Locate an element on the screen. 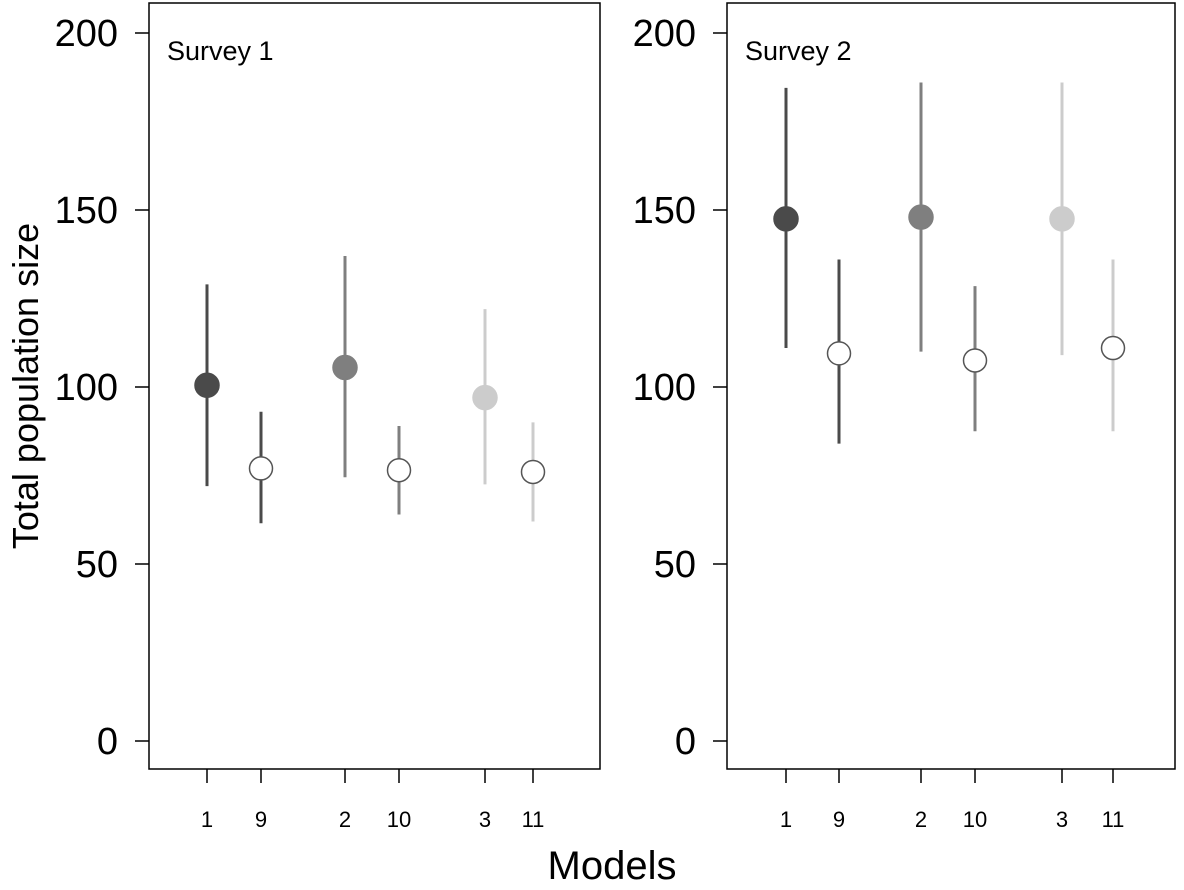  x-axis-label: Models is located at coordinates (612, 866).